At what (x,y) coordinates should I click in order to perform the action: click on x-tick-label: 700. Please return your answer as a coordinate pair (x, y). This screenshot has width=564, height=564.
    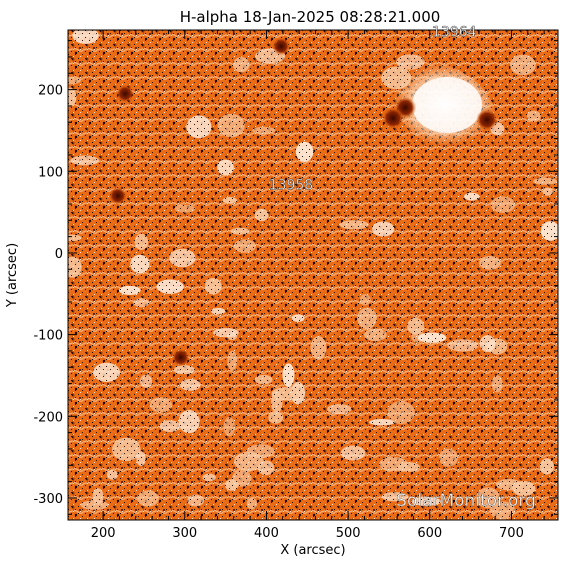
    Looking at the image, I should click on (511, 533).